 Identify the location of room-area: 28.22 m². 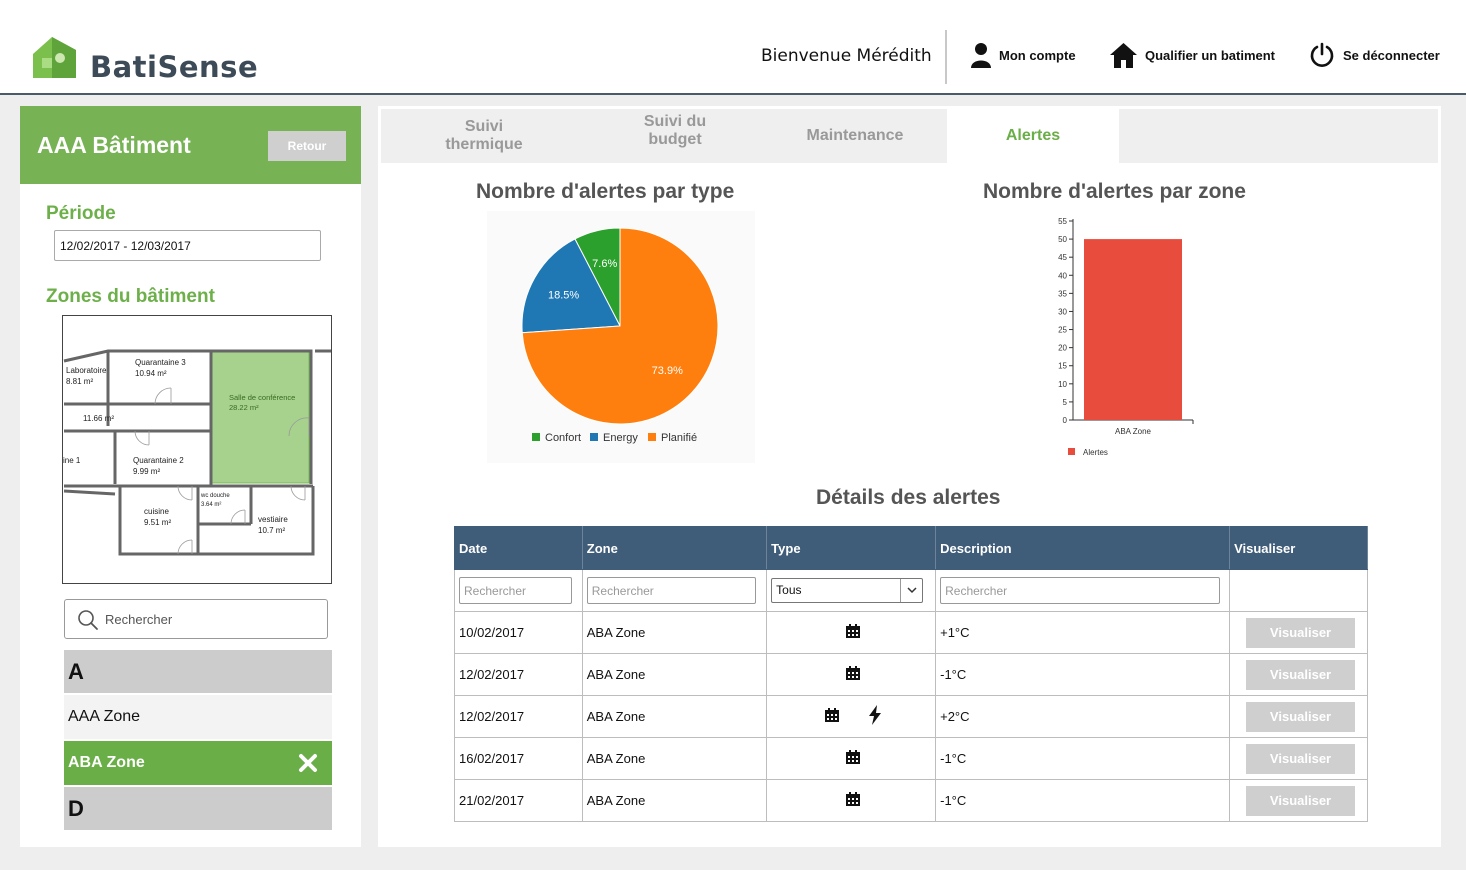
(244, 407).